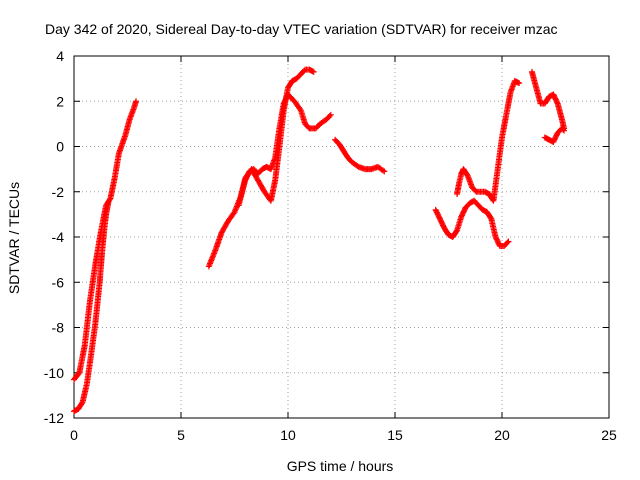 Image resolution: width=640 pixels, height=480 pixels. What do you see at coordinates (14, 238) in the screenshot?
I see `y-axis-title: SDTVAR / TECUs` at bounding box center [14, 238].